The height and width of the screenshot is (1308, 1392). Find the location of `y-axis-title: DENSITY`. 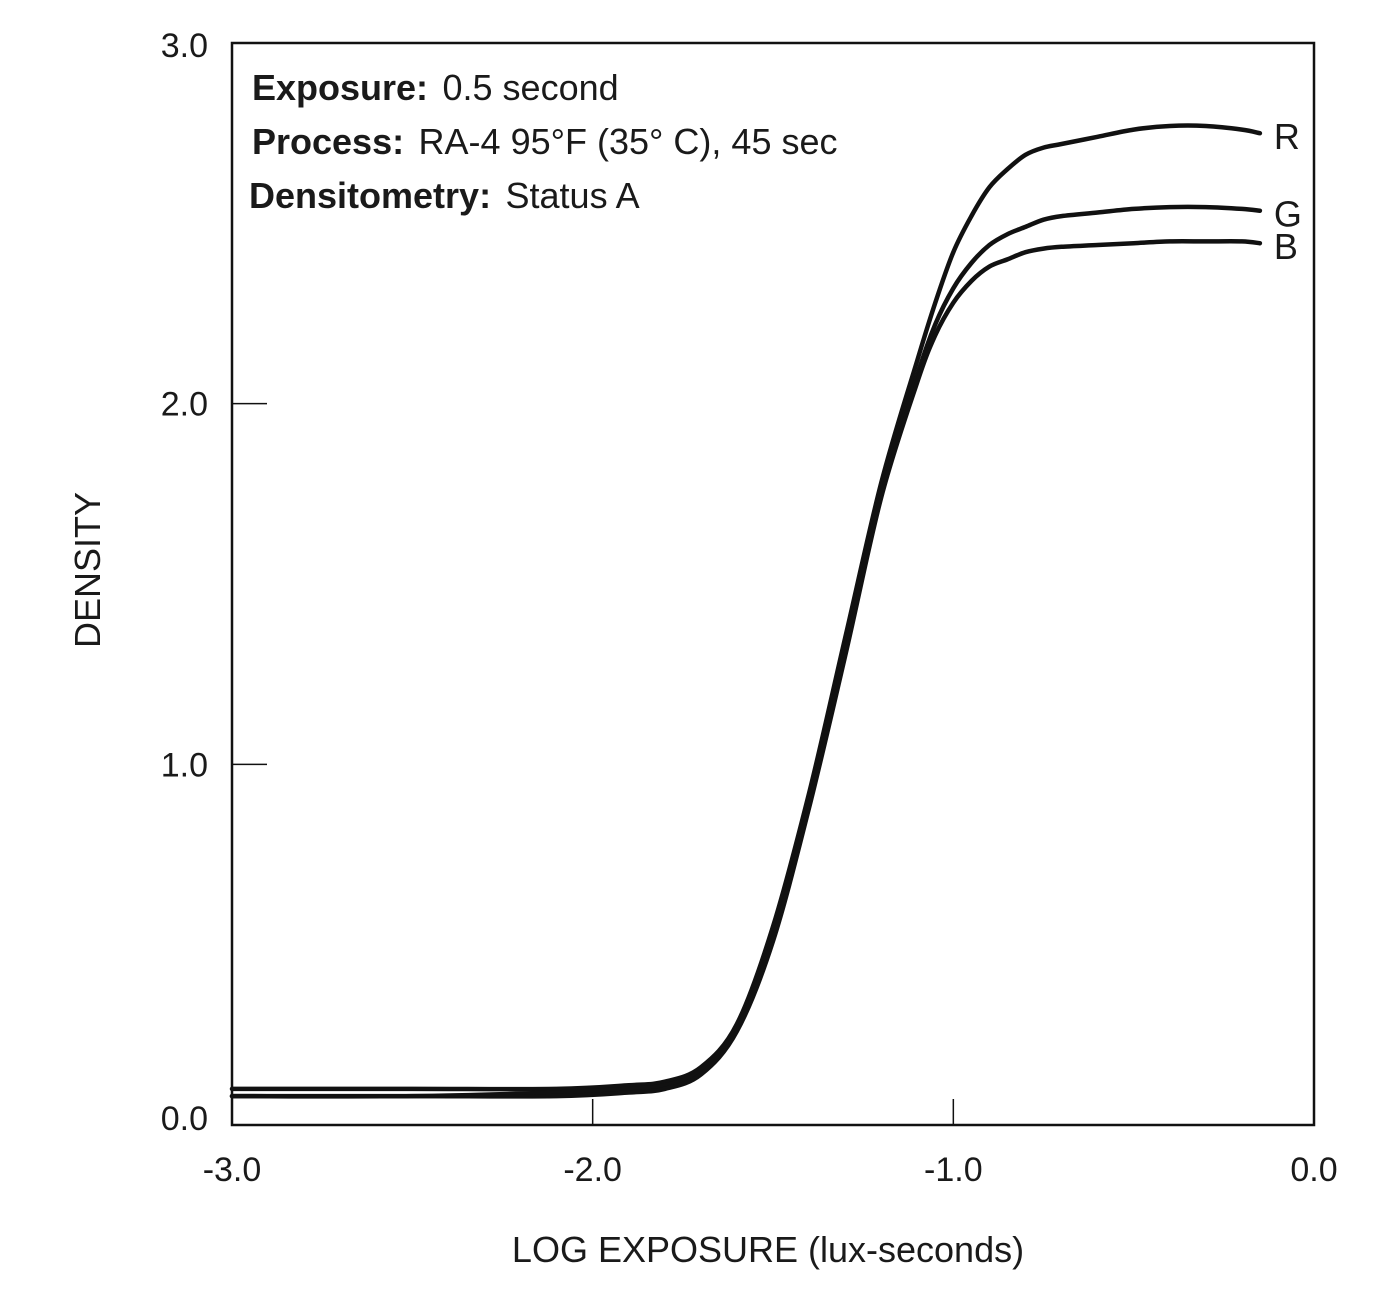

y-axis-title: DENSITY is located at coordinates (87, 570).